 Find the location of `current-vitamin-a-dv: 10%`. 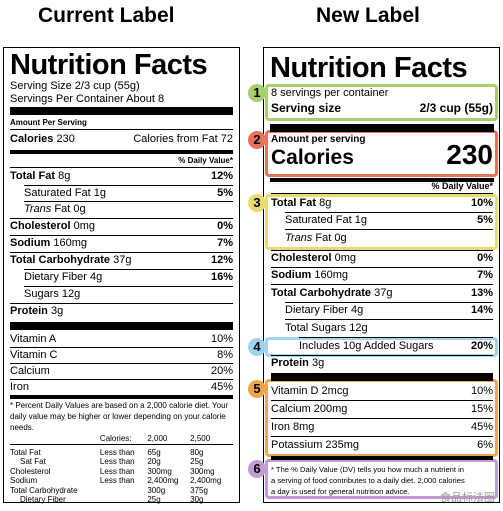

current-vitamin-a-dv: 10% is located at coordinates (221, 339).